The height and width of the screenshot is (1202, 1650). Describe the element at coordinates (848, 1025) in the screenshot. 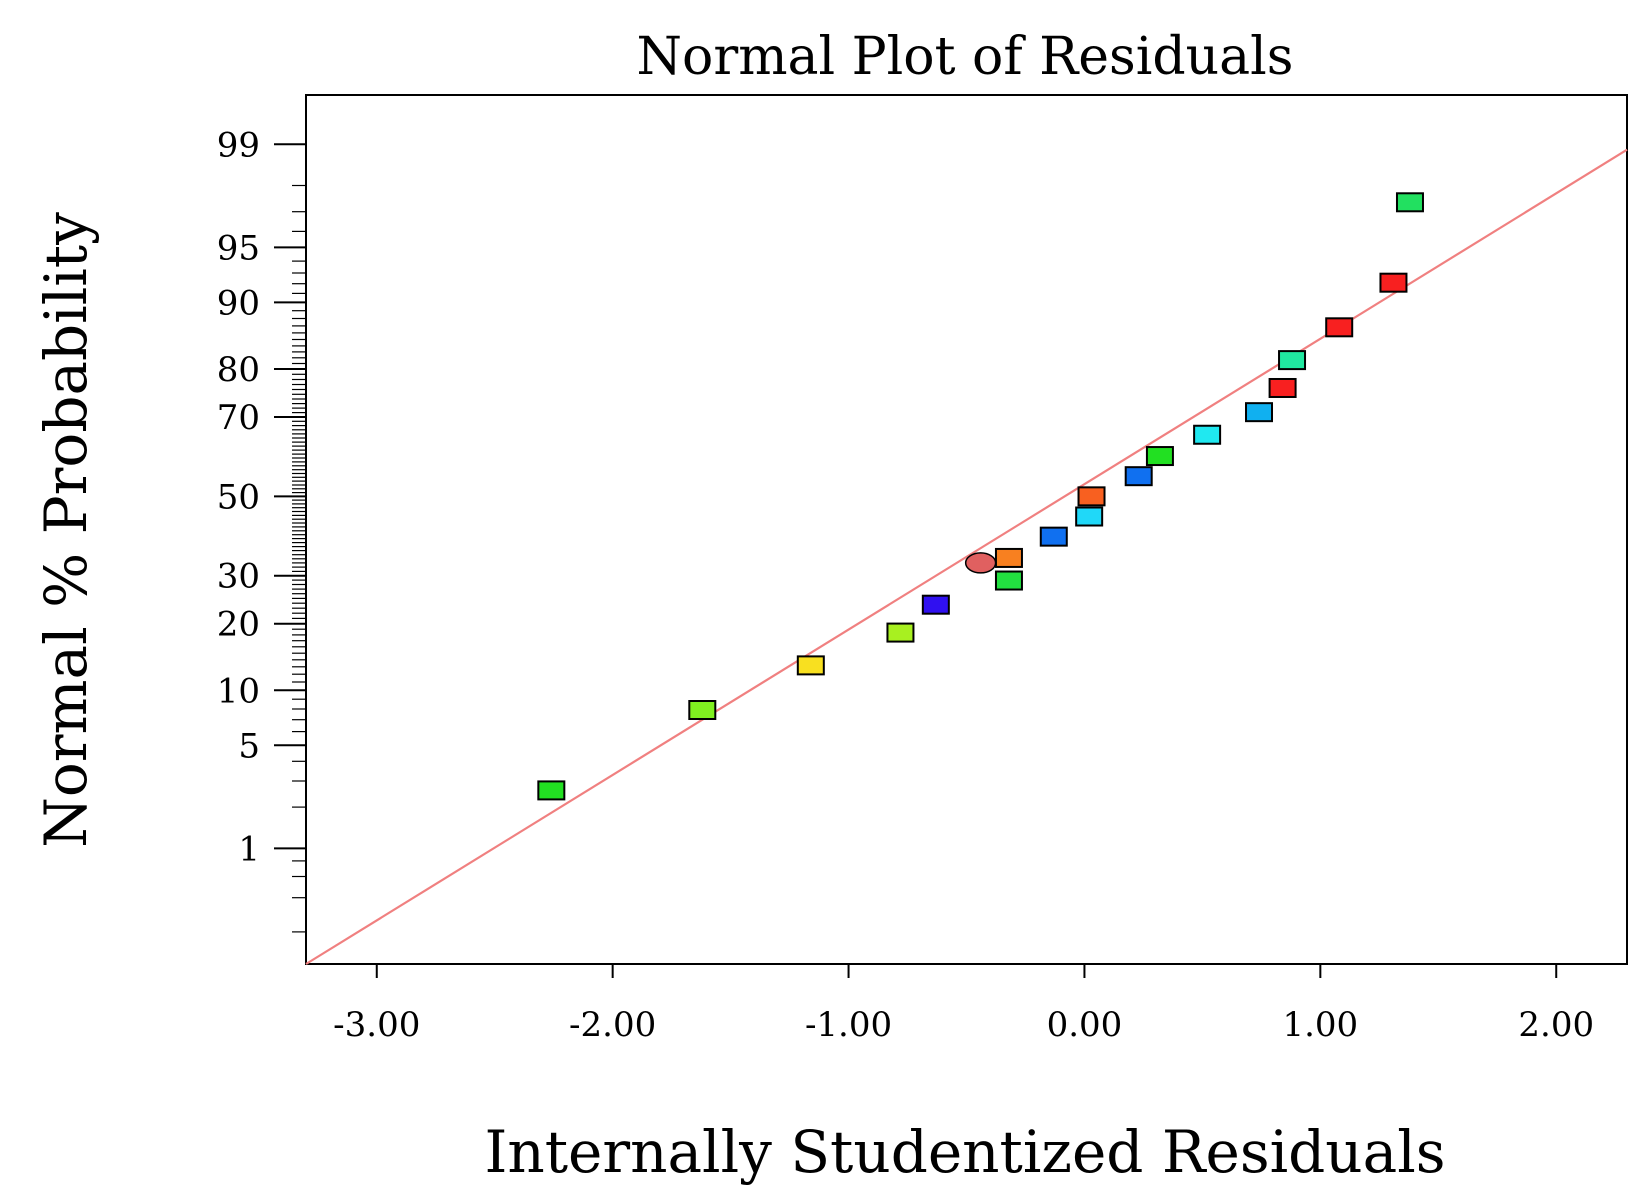

I see `x-tick-label: -1.00` at that location.